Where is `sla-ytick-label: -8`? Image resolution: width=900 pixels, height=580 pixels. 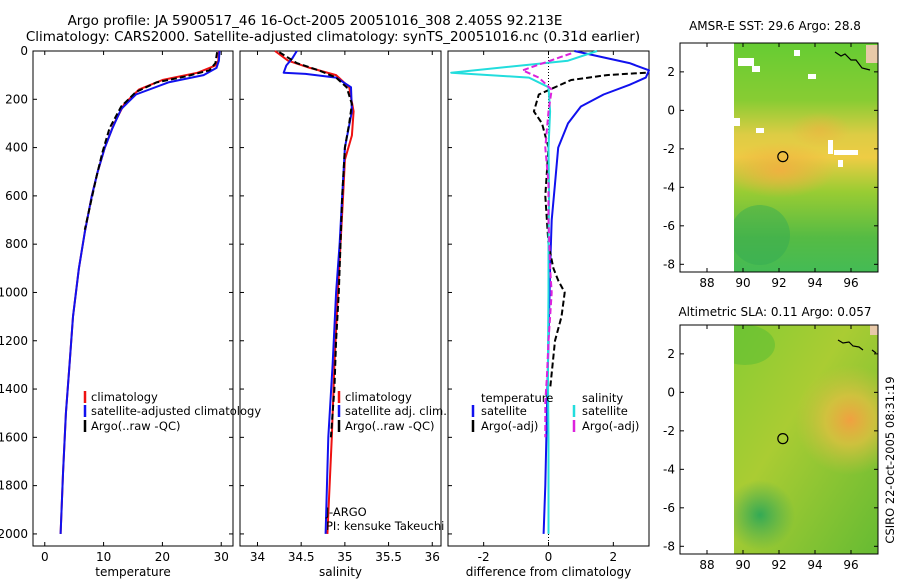
sla-ytick-label: -8 is located at coordinates (669, 546).